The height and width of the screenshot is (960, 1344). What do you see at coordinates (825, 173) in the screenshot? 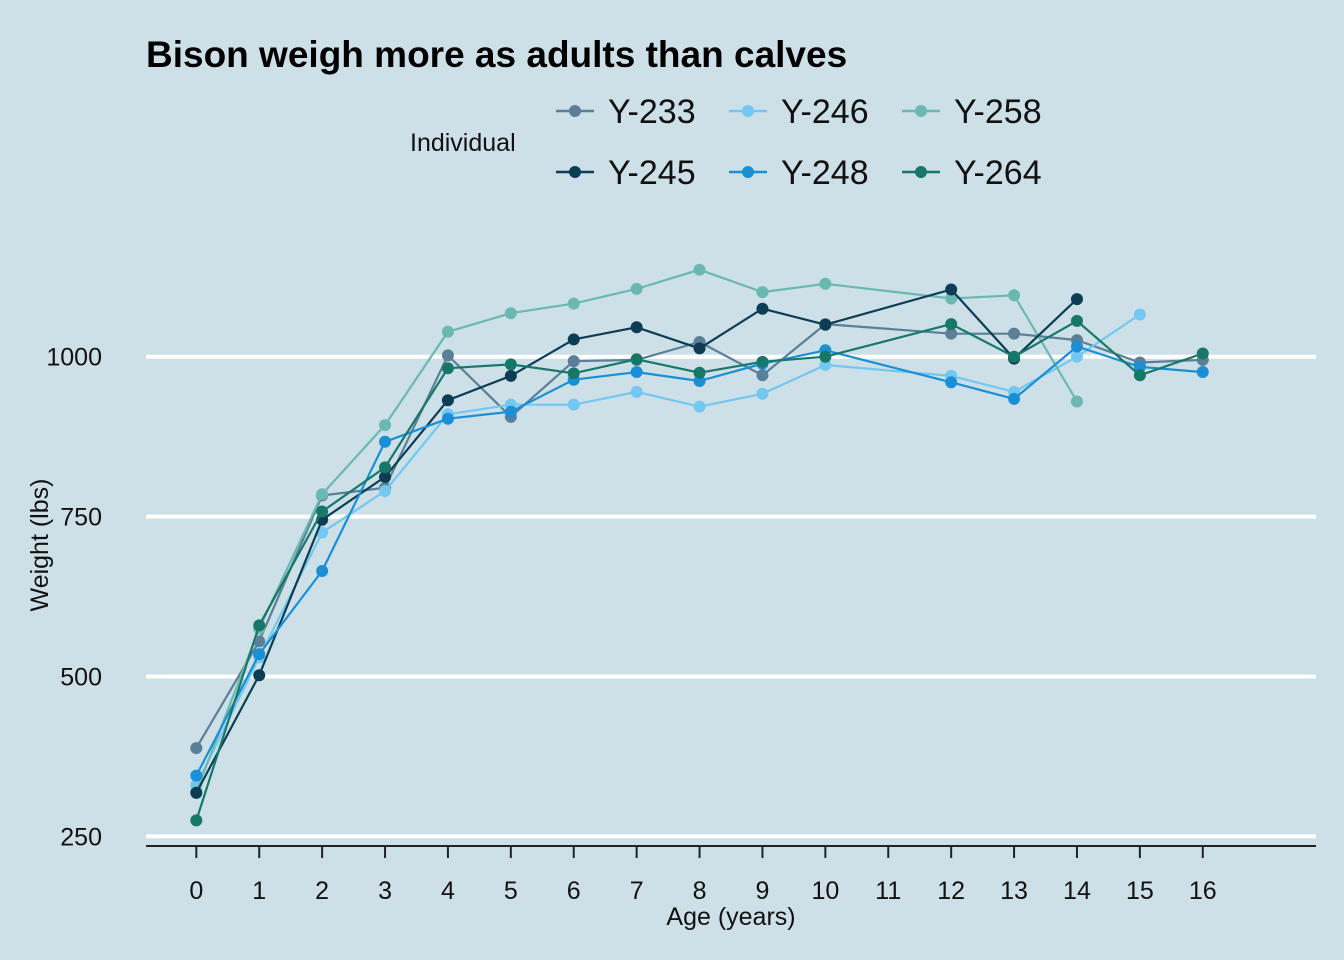
I see `legend-label: Y-248` at bounding box center [825, 173].